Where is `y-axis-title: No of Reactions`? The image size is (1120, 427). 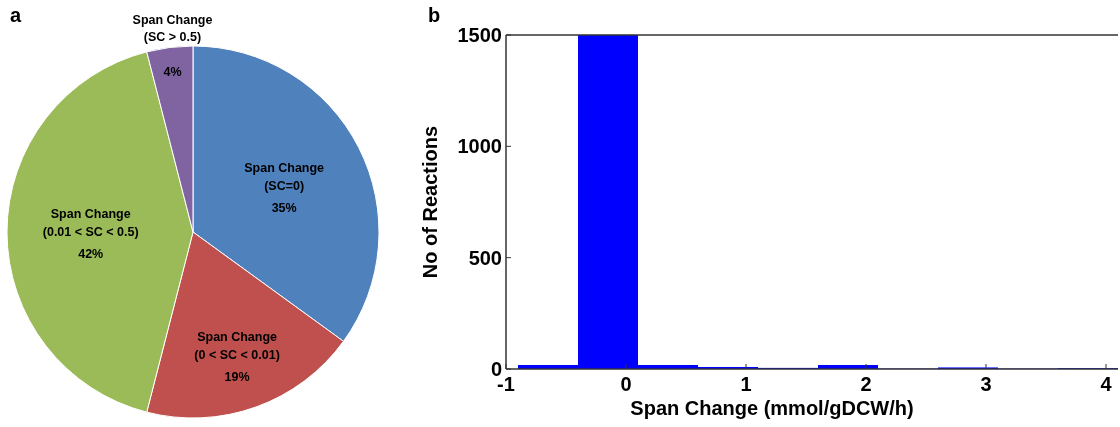
y-axis-title: No of Reactions is located at coordinates (430, 202).